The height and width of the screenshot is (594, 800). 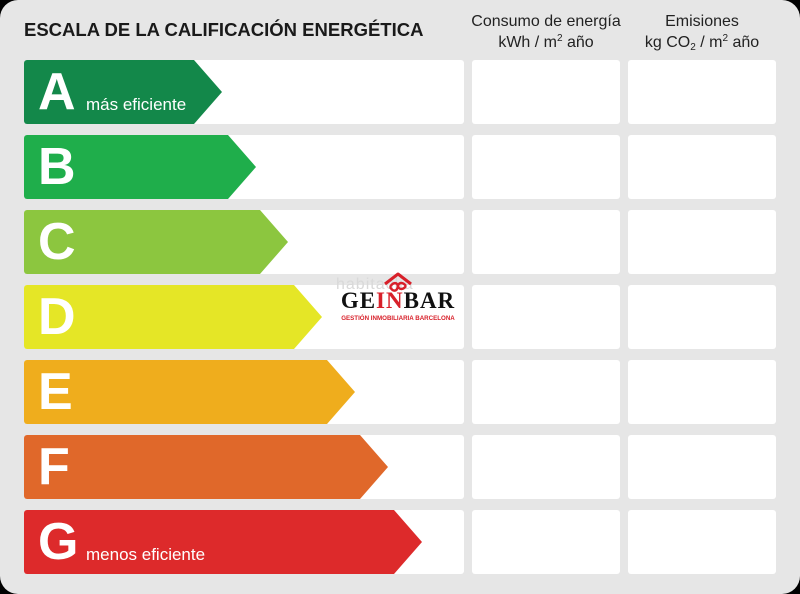 I want to click on consumo-cell-g, so click(x=546, y=542).